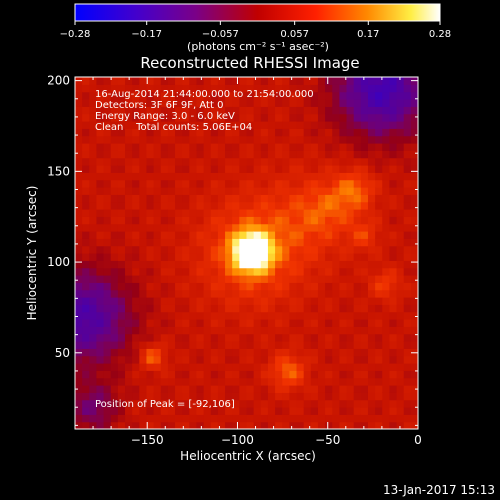  Describe the element at coordinates (32, 253) in the screenshot. I see `y-axis-label: Heliocentric Y (arcsec)` at that location.